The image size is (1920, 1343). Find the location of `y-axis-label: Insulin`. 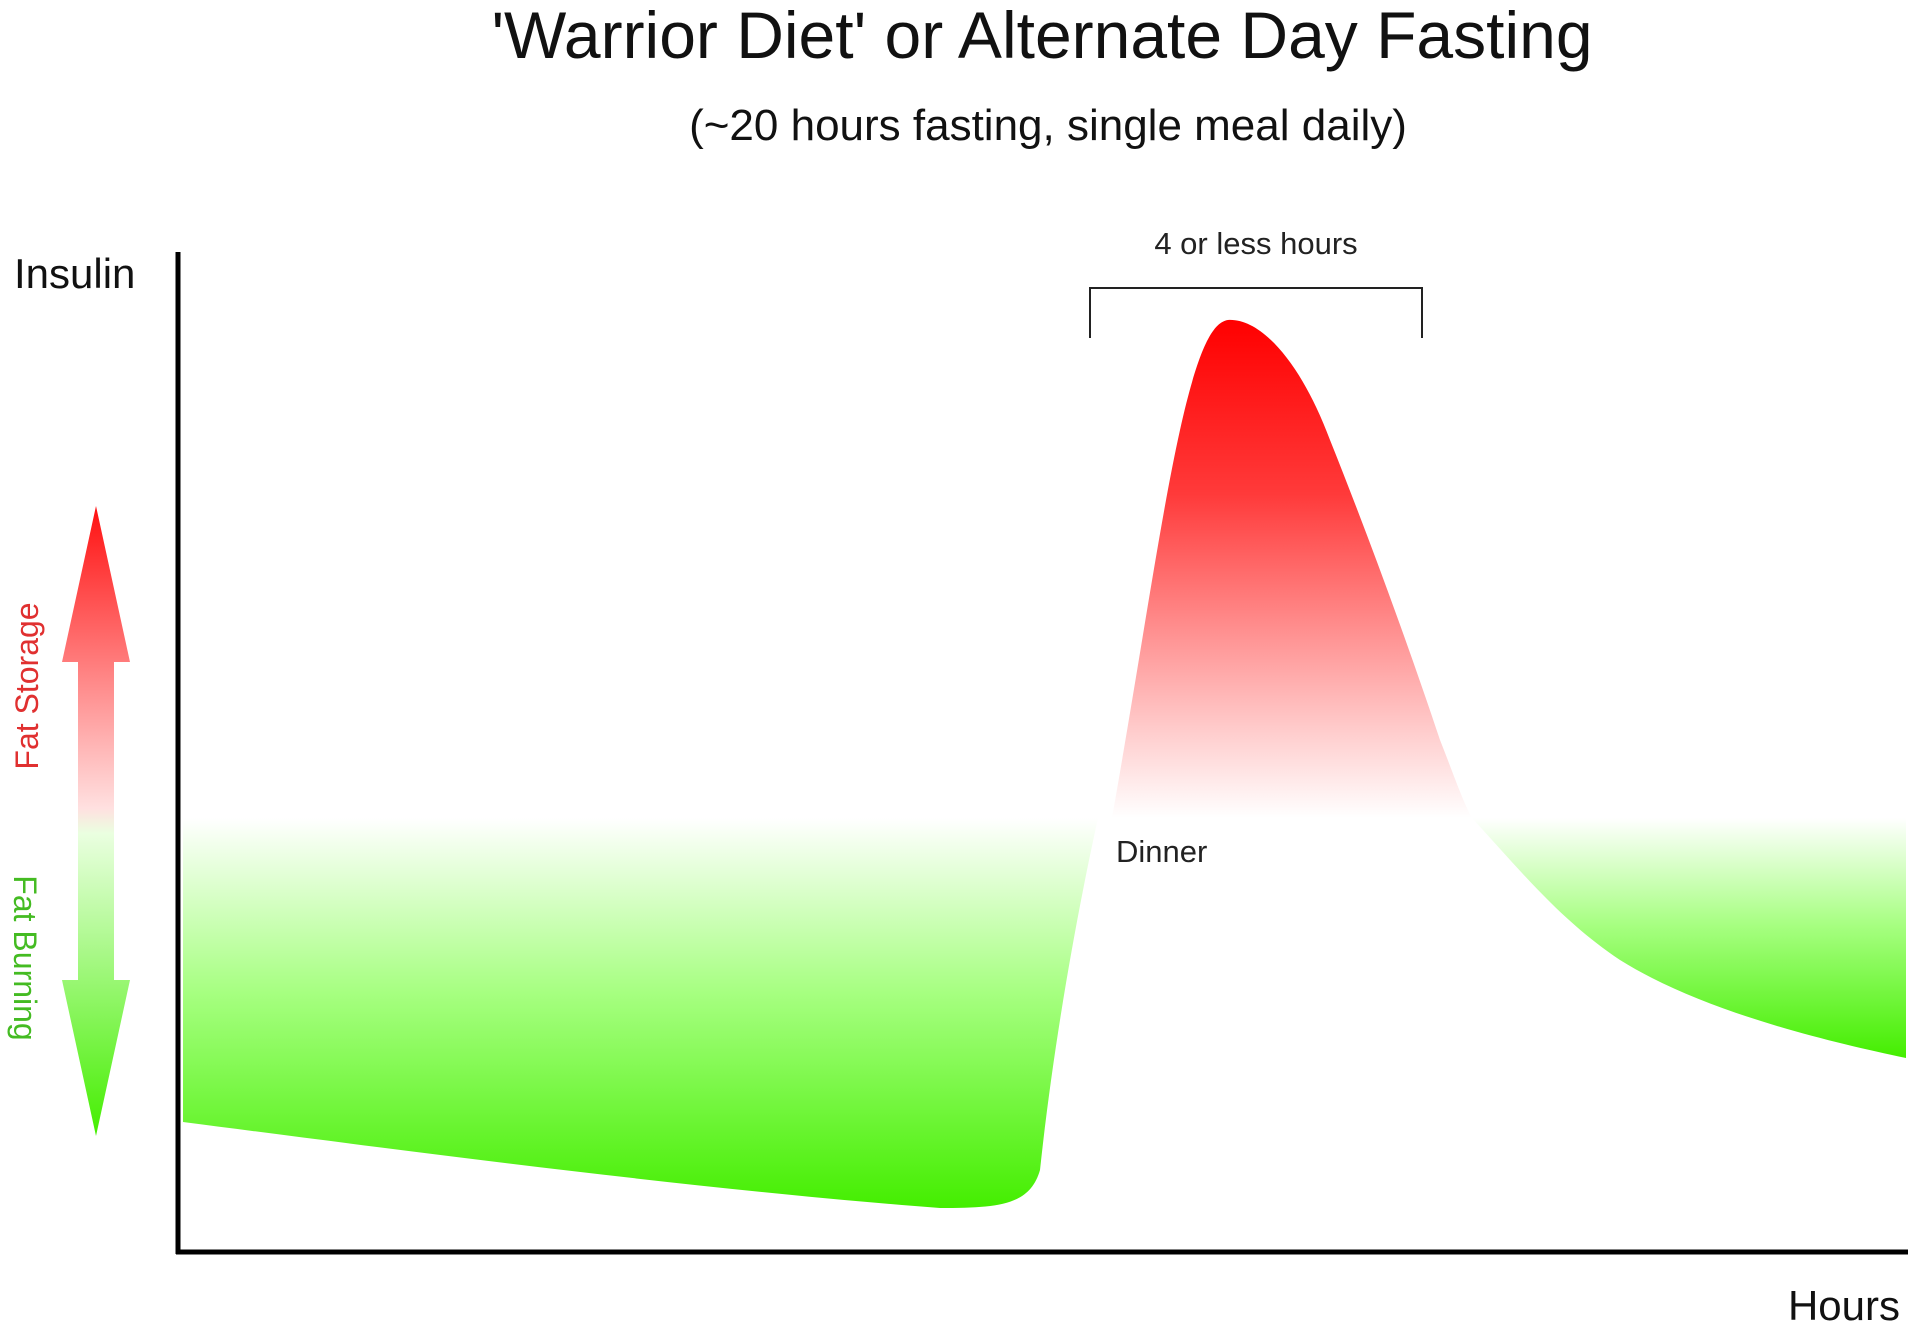

y-axis-label: Insulin is located at coordinates (74, 273).